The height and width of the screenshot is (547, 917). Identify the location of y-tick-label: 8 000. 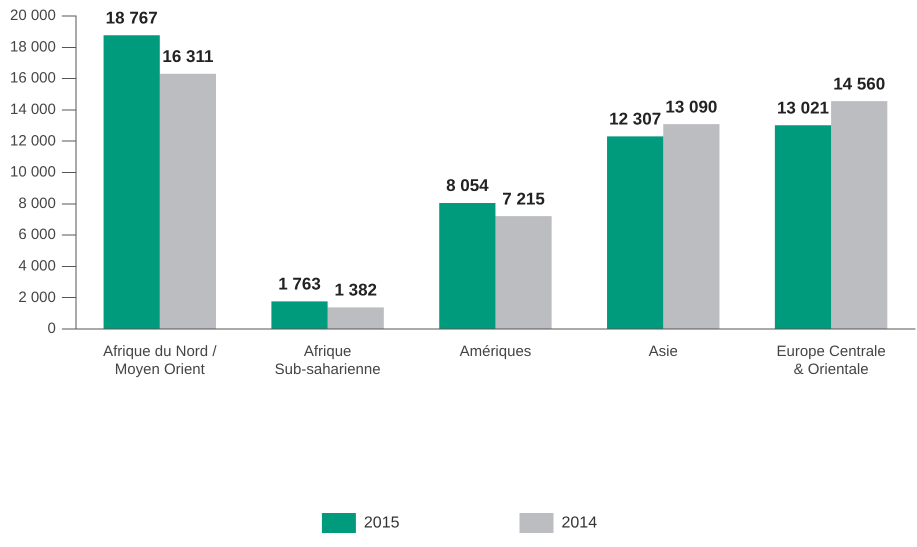
(37, 203).